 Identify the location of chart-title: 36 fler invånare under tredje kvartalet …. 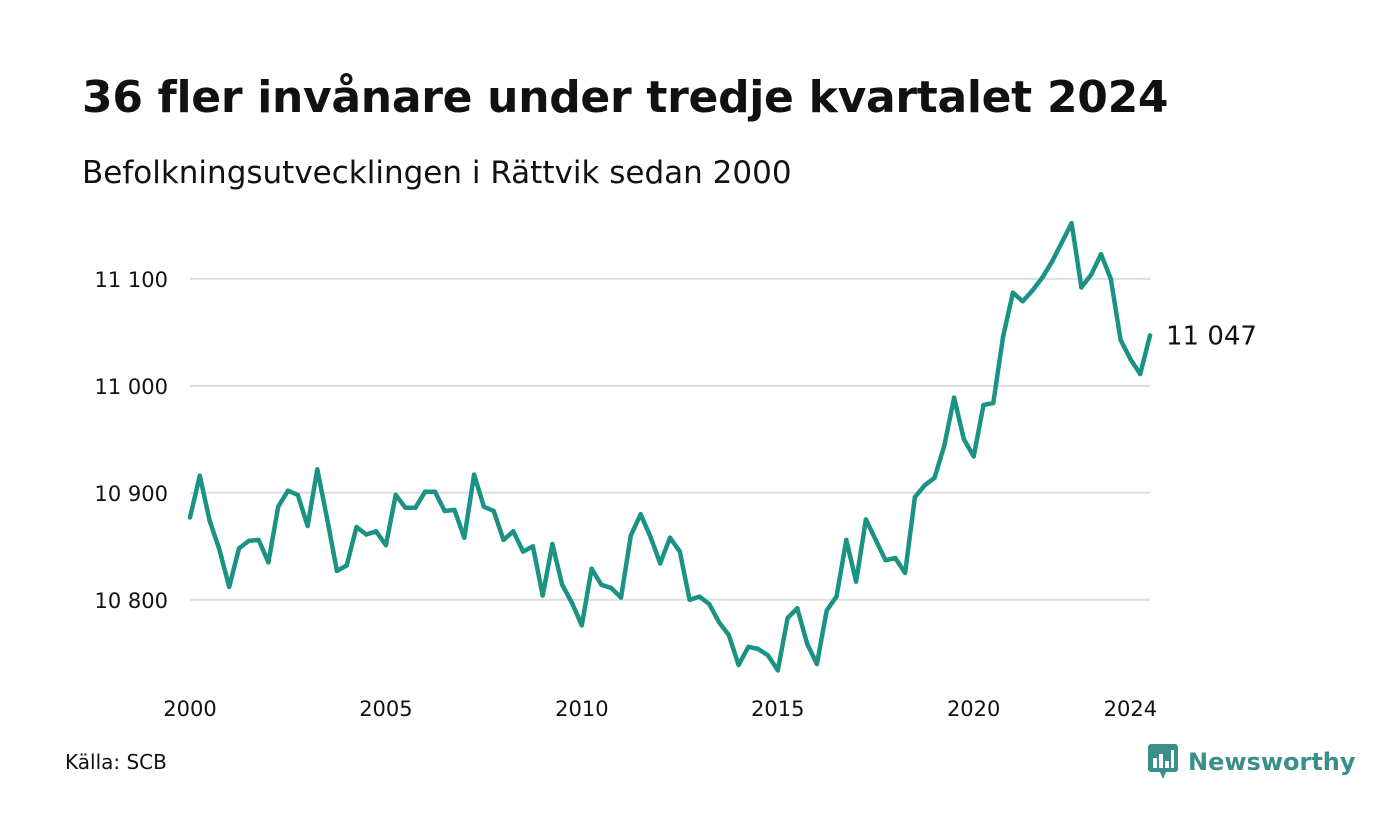
(625, 97).